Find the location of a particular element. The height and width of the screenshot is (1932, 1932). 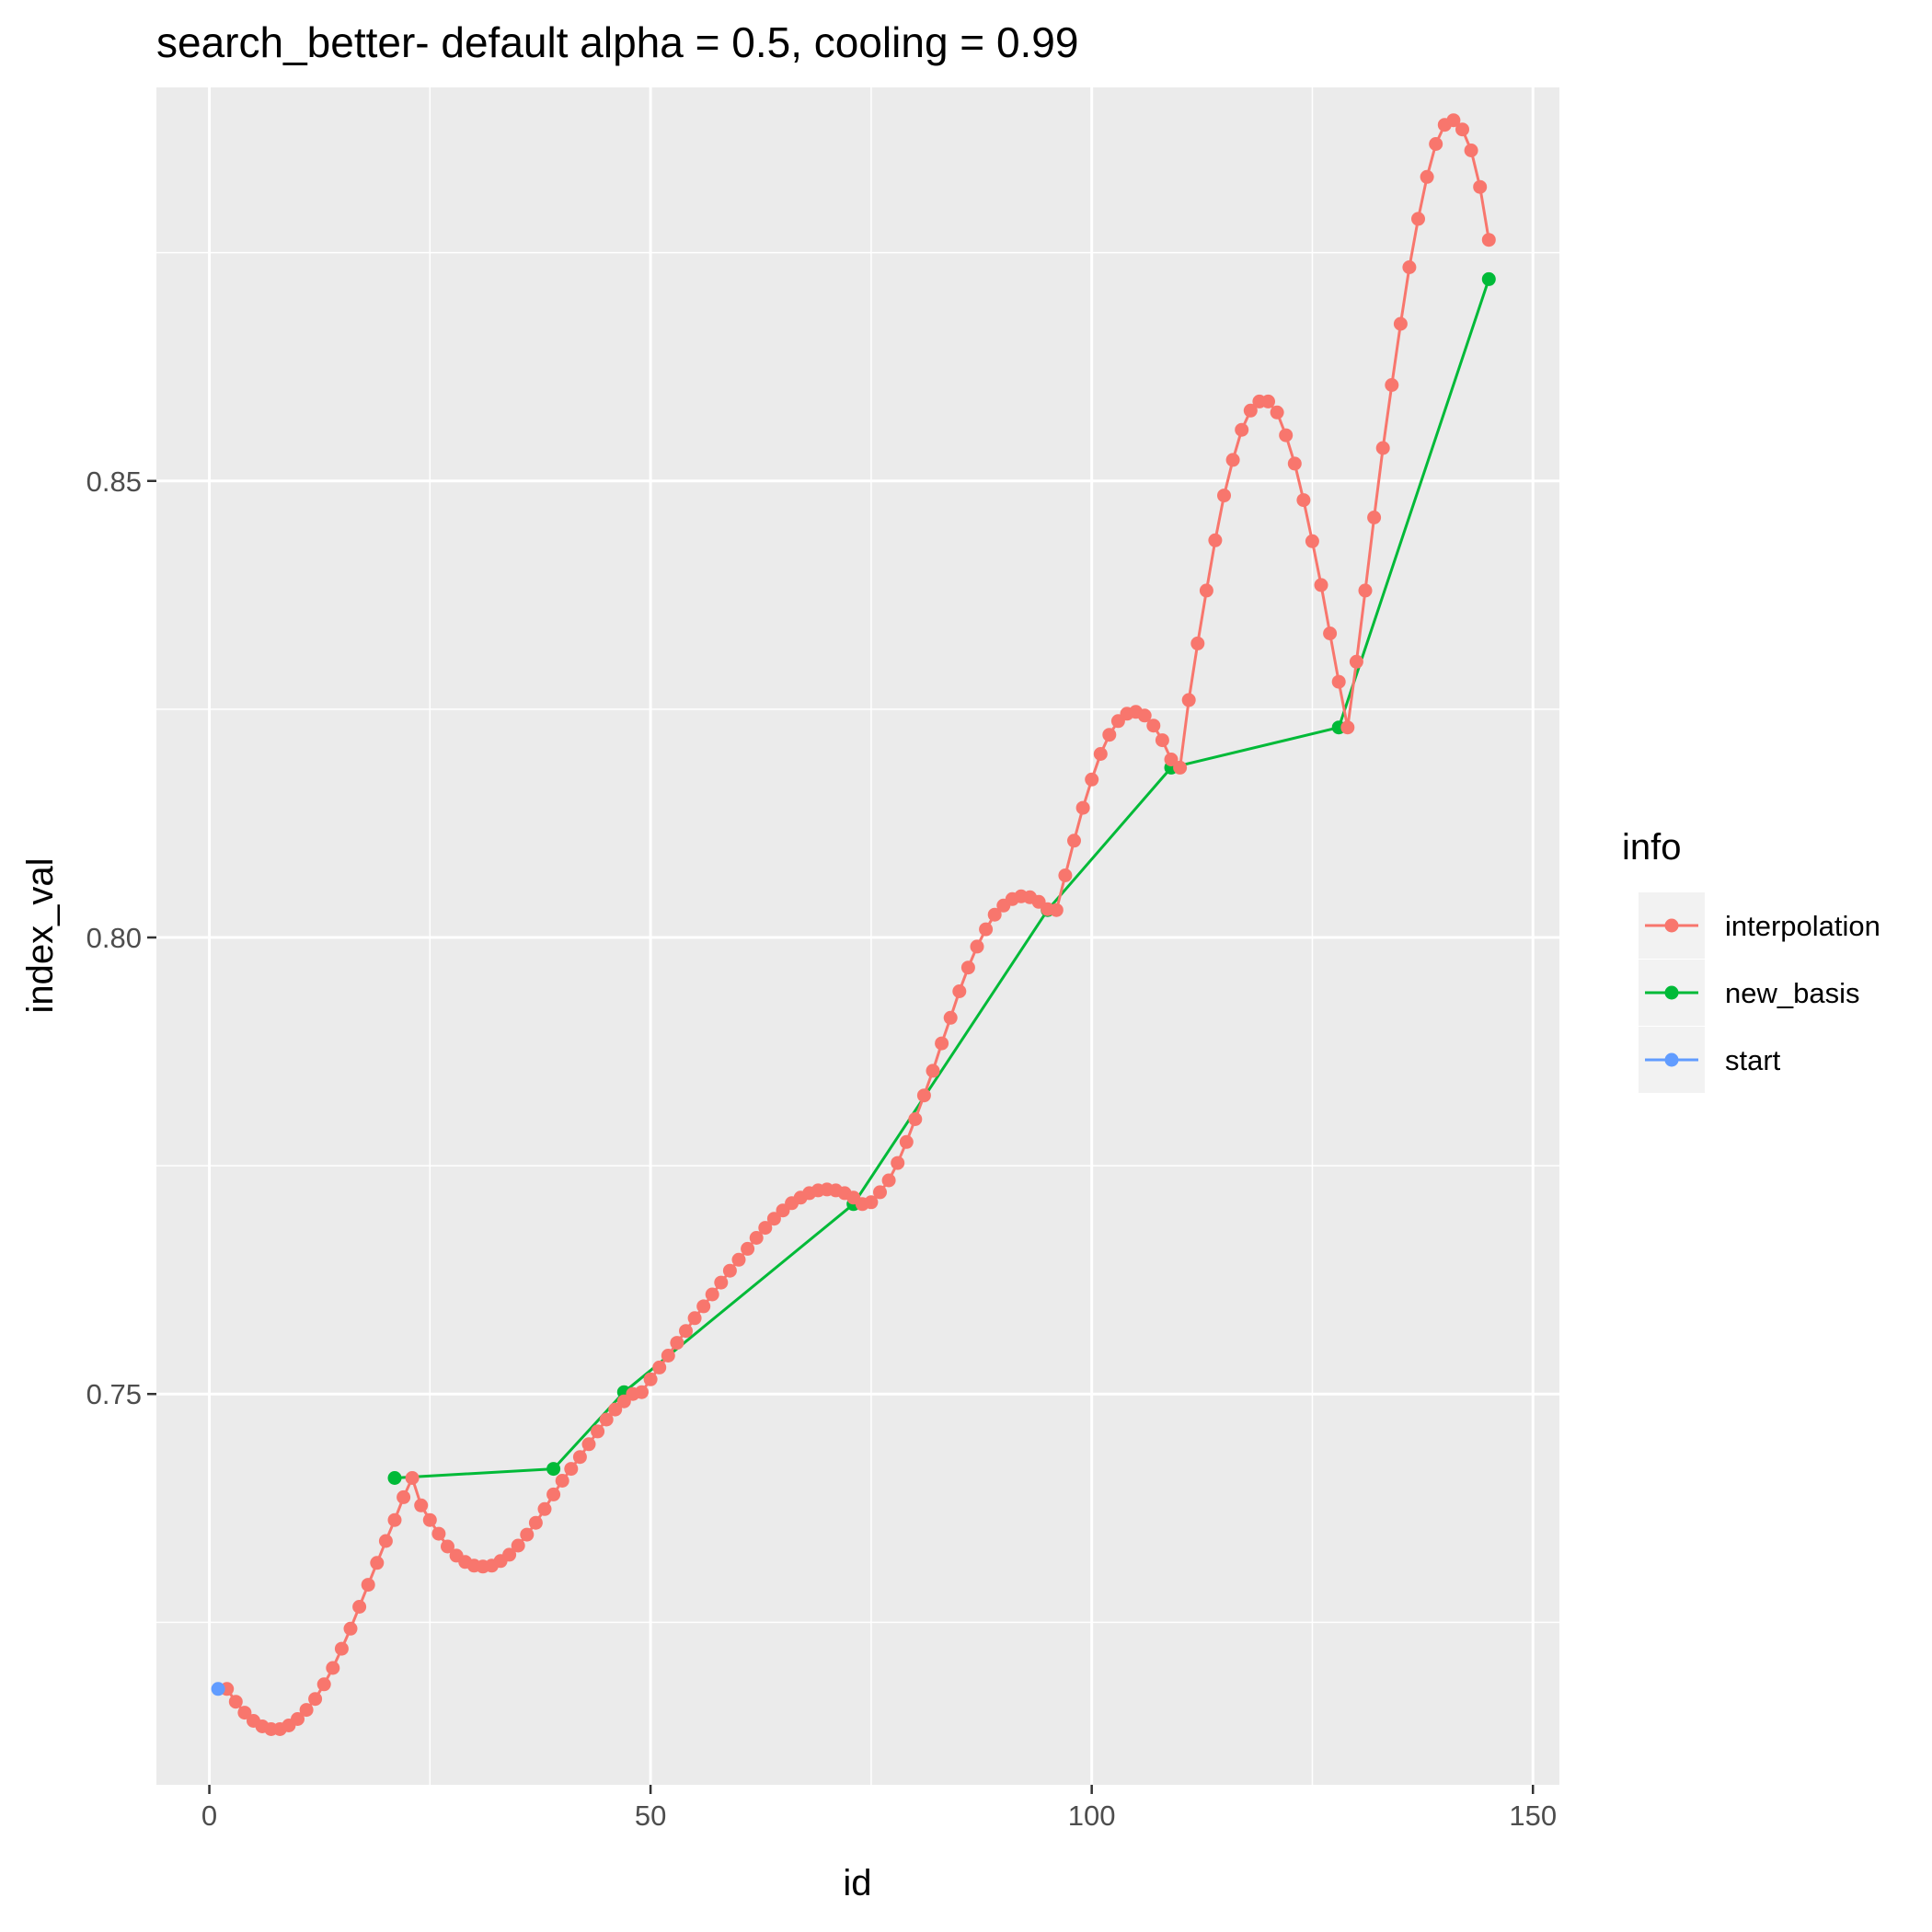

y-tick-label: 0.80 is located at coordinates (114, 938).